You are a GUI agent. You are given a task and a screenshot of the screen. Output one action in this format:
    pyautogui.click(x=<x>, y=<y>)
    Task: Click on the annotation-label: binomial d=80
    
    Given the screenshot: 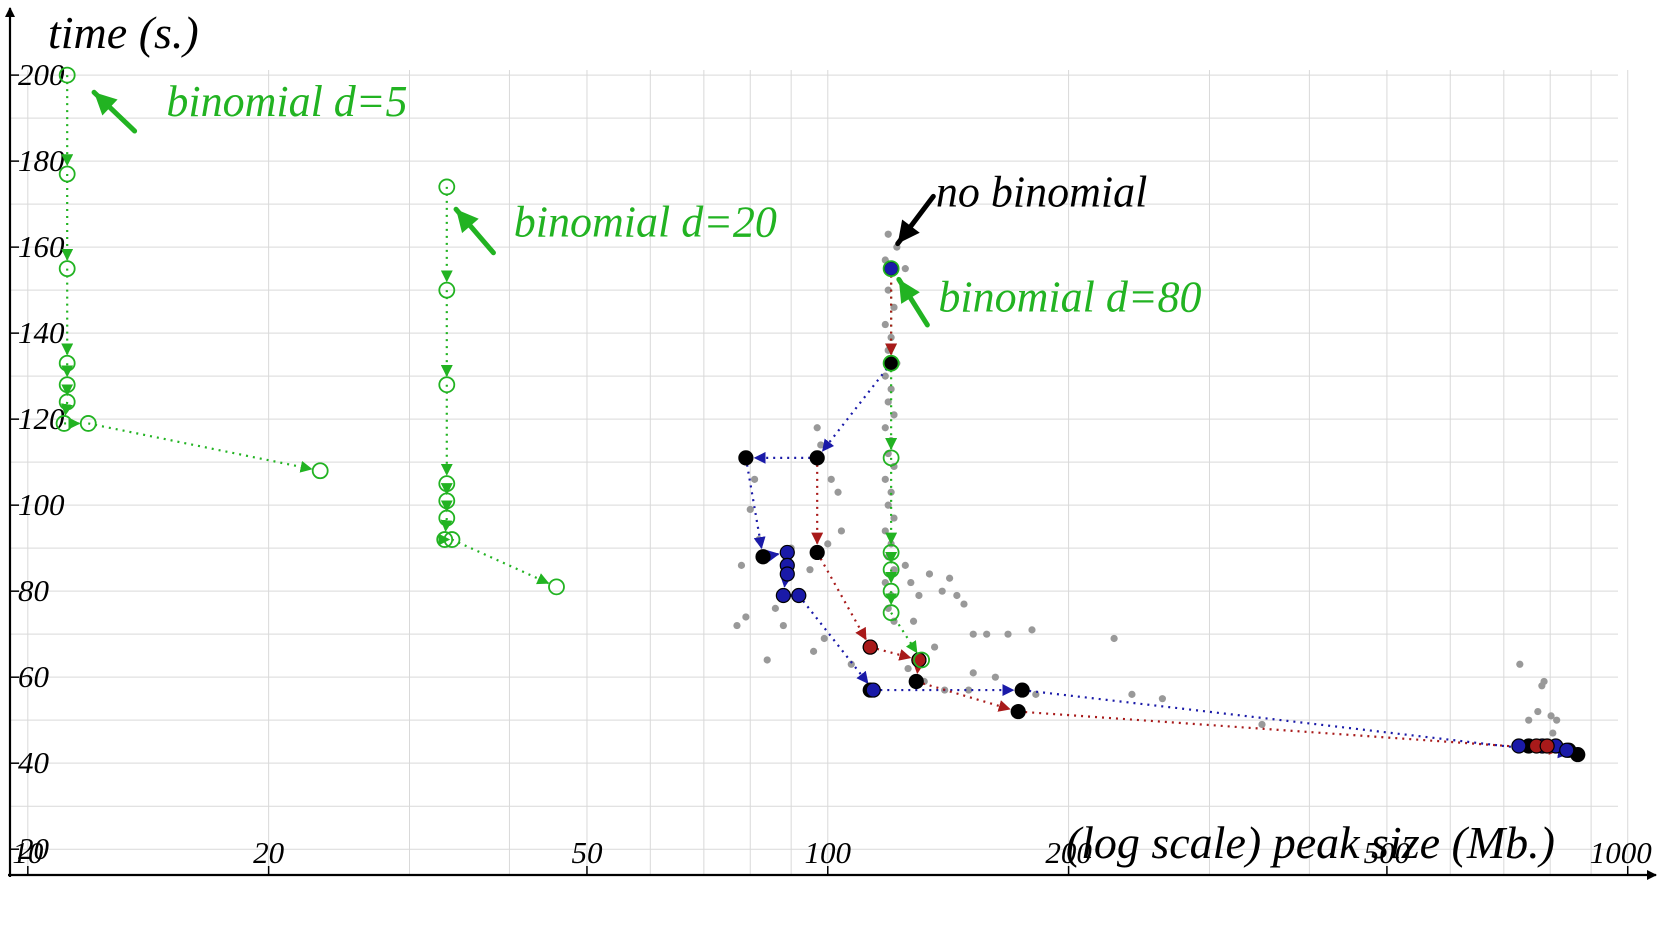 What is the action you would take?
    pyautogui.click(x=1069, y=297)
    